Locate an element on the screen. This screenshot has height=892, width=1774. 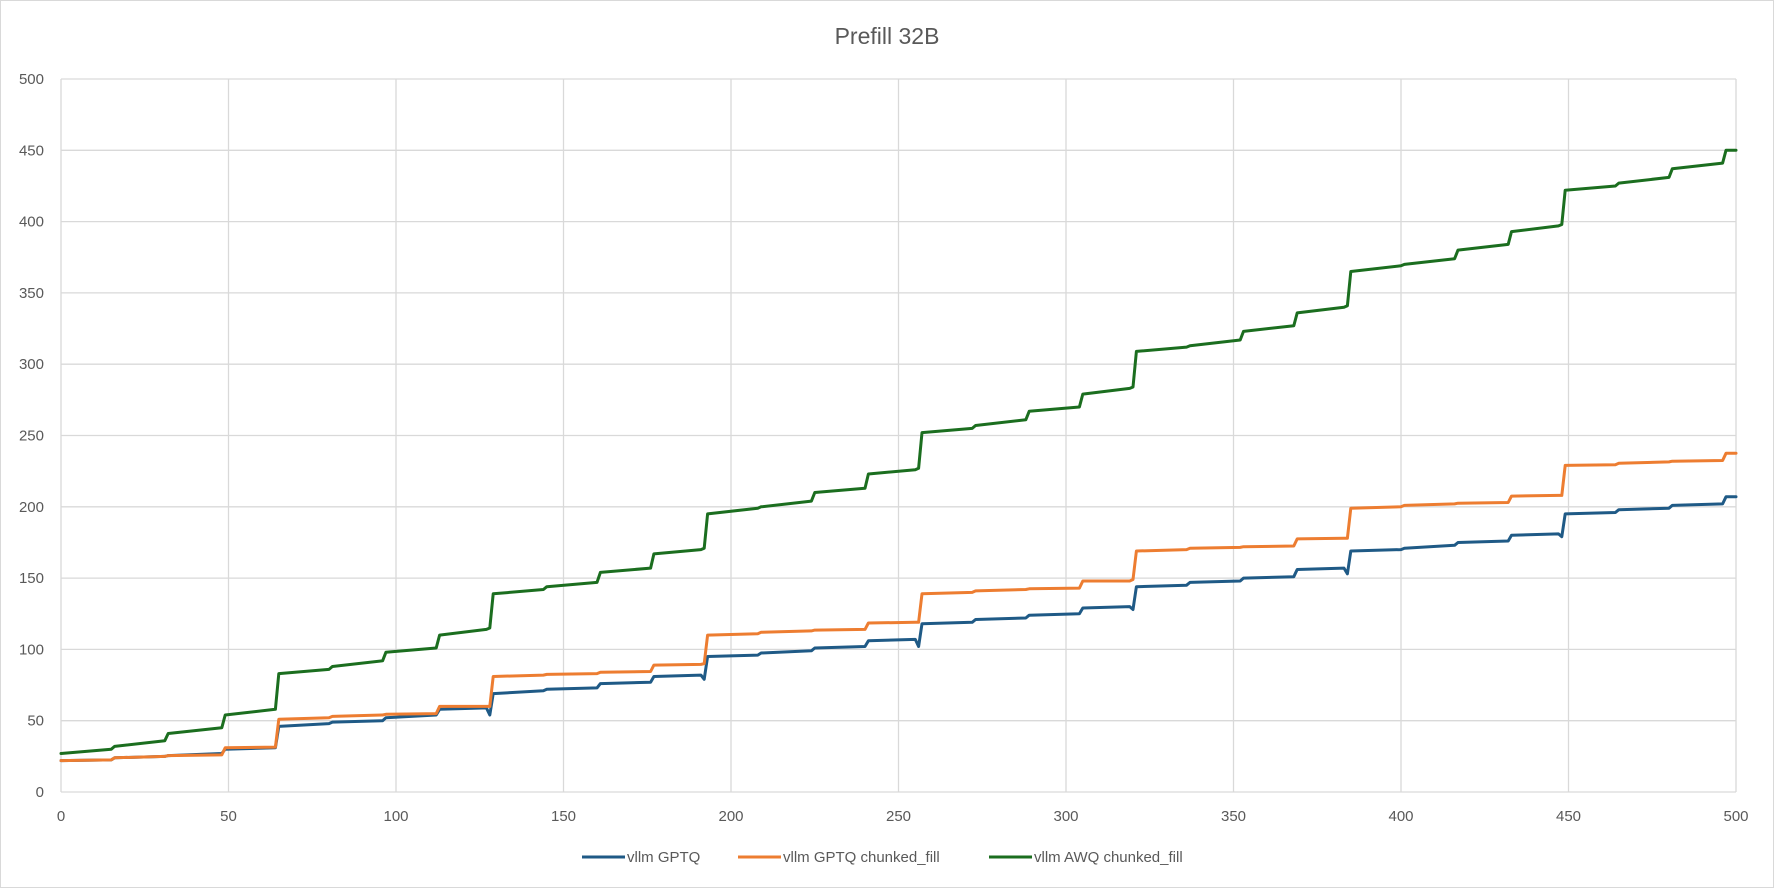
x-tick-label: 450 is located at coordinates (1568, 816).